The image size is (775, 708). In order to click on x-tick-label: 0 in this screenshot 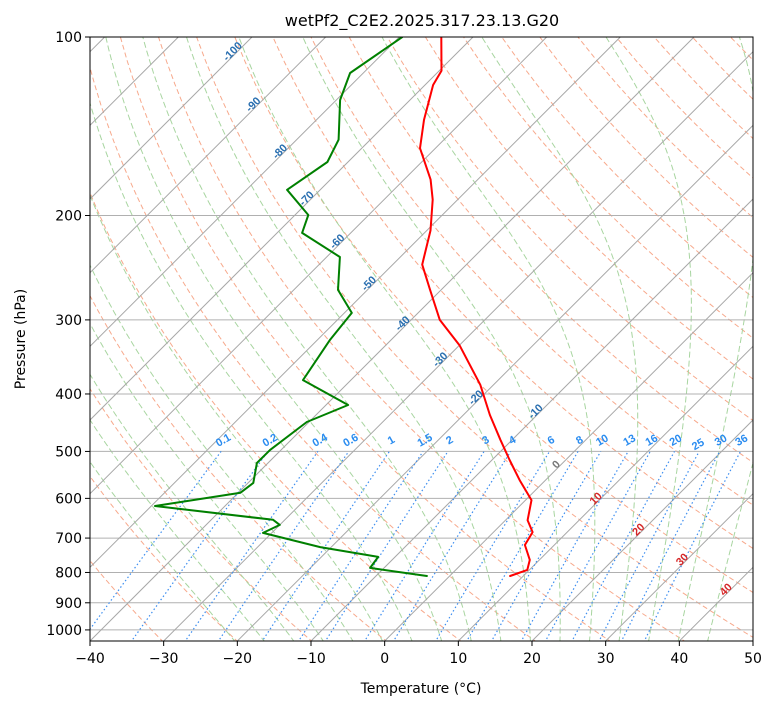, I will do `click(384, 659)`.